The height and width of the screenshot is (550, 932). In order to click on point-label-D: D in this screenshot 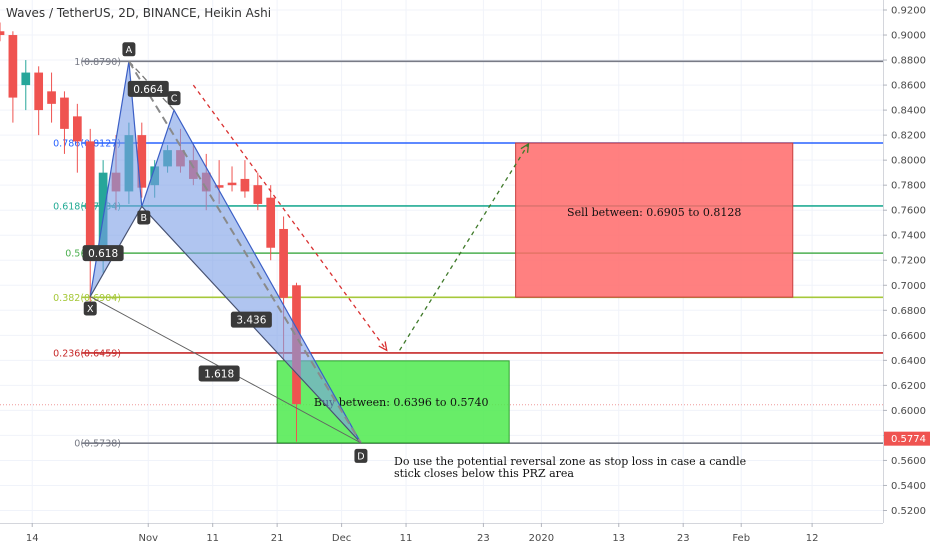, I will do `click(360, 456)`.